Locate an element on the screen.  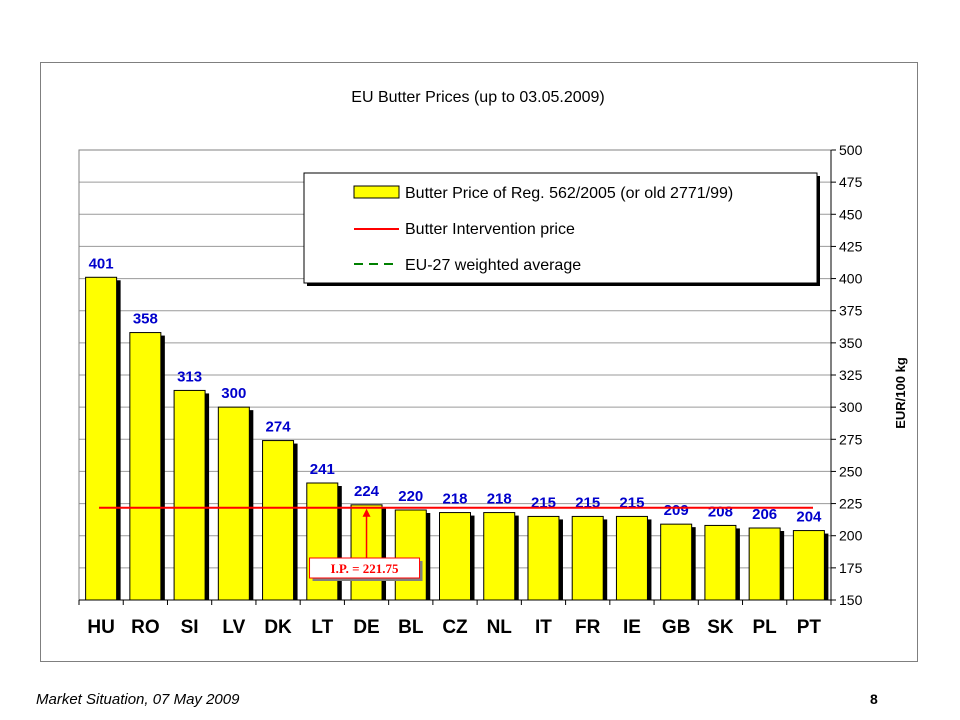
reference-line-layer: I.P. = 221.75 is located at coordinates (456, 543).